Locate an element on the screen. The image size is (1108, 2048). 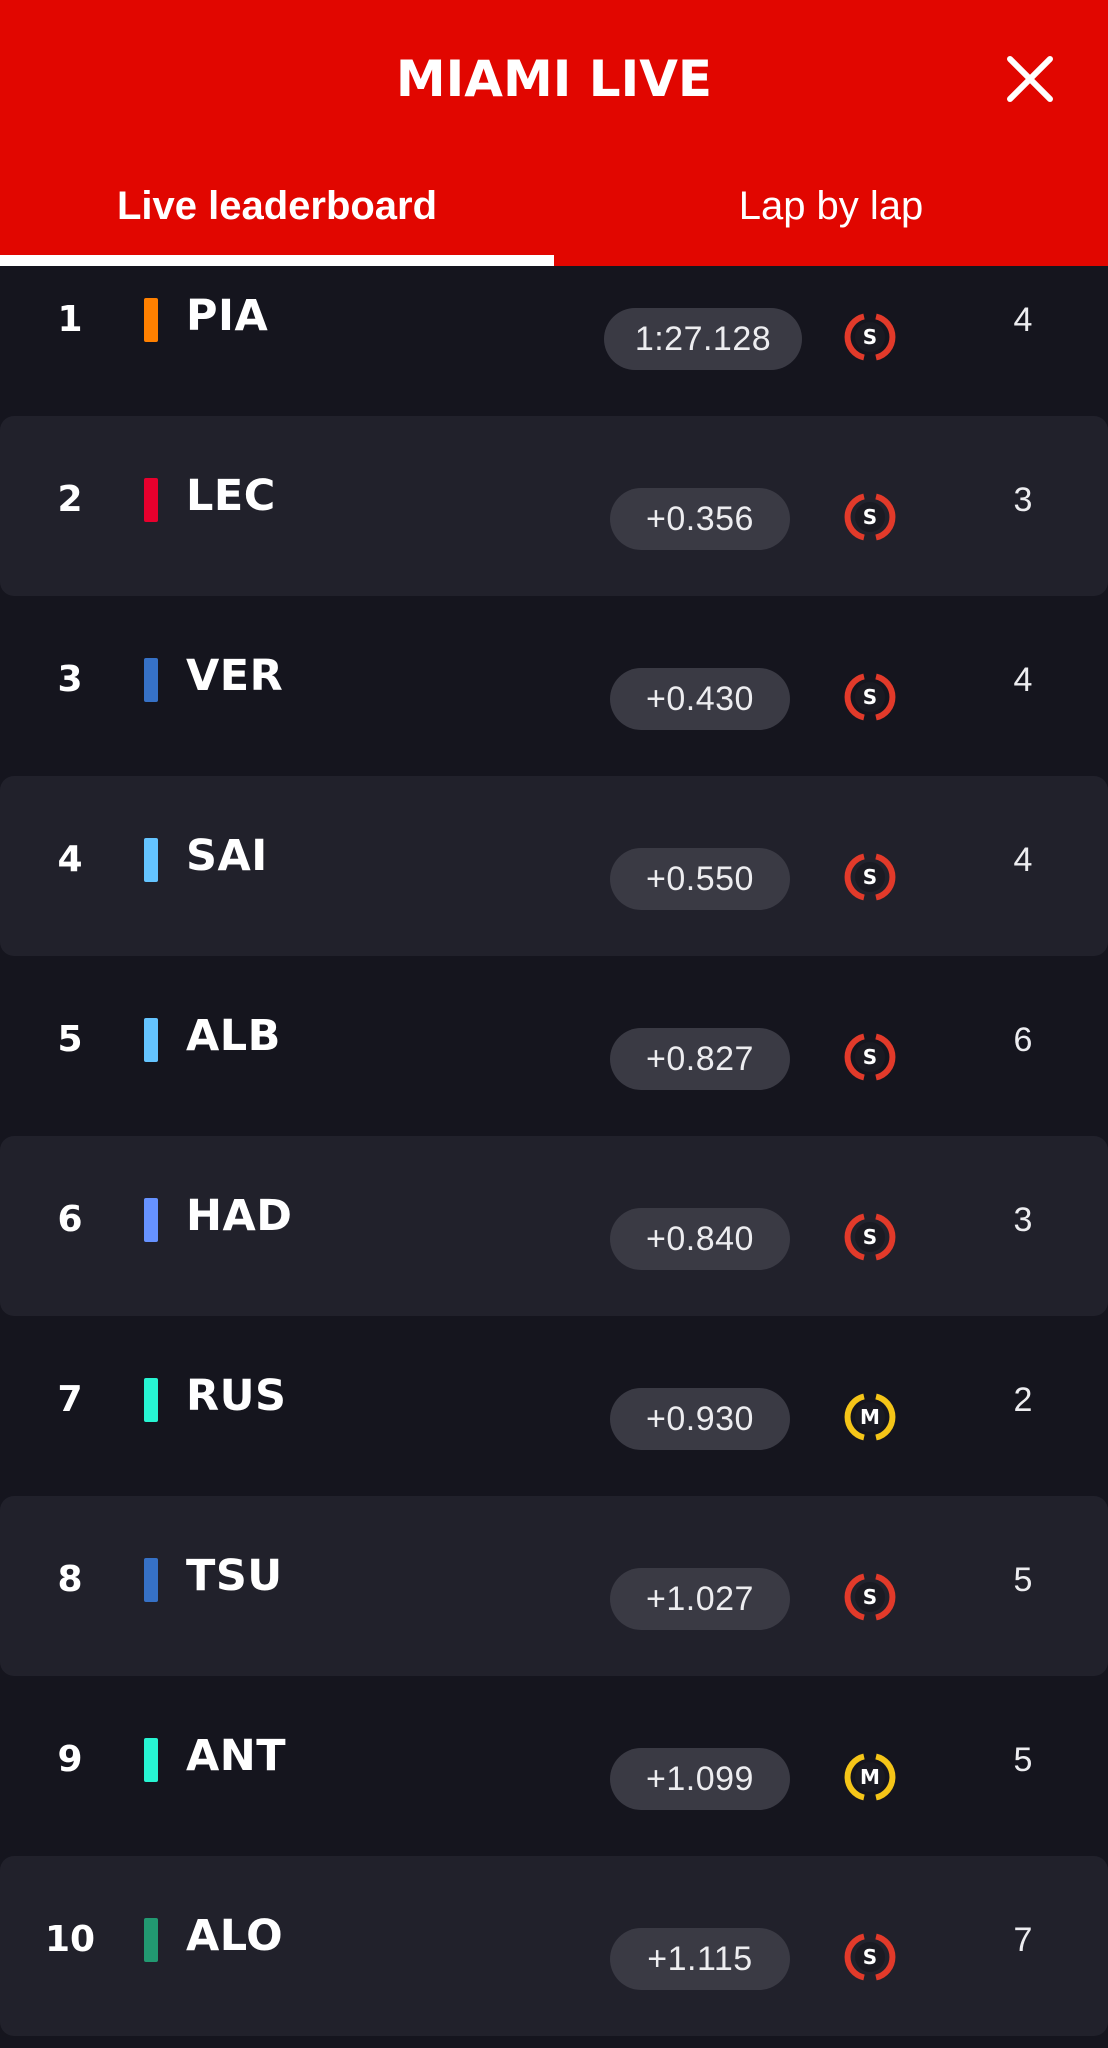
leaderboard-row: 3 VER +0.430 S 4 is located at coordinates (554, 686).